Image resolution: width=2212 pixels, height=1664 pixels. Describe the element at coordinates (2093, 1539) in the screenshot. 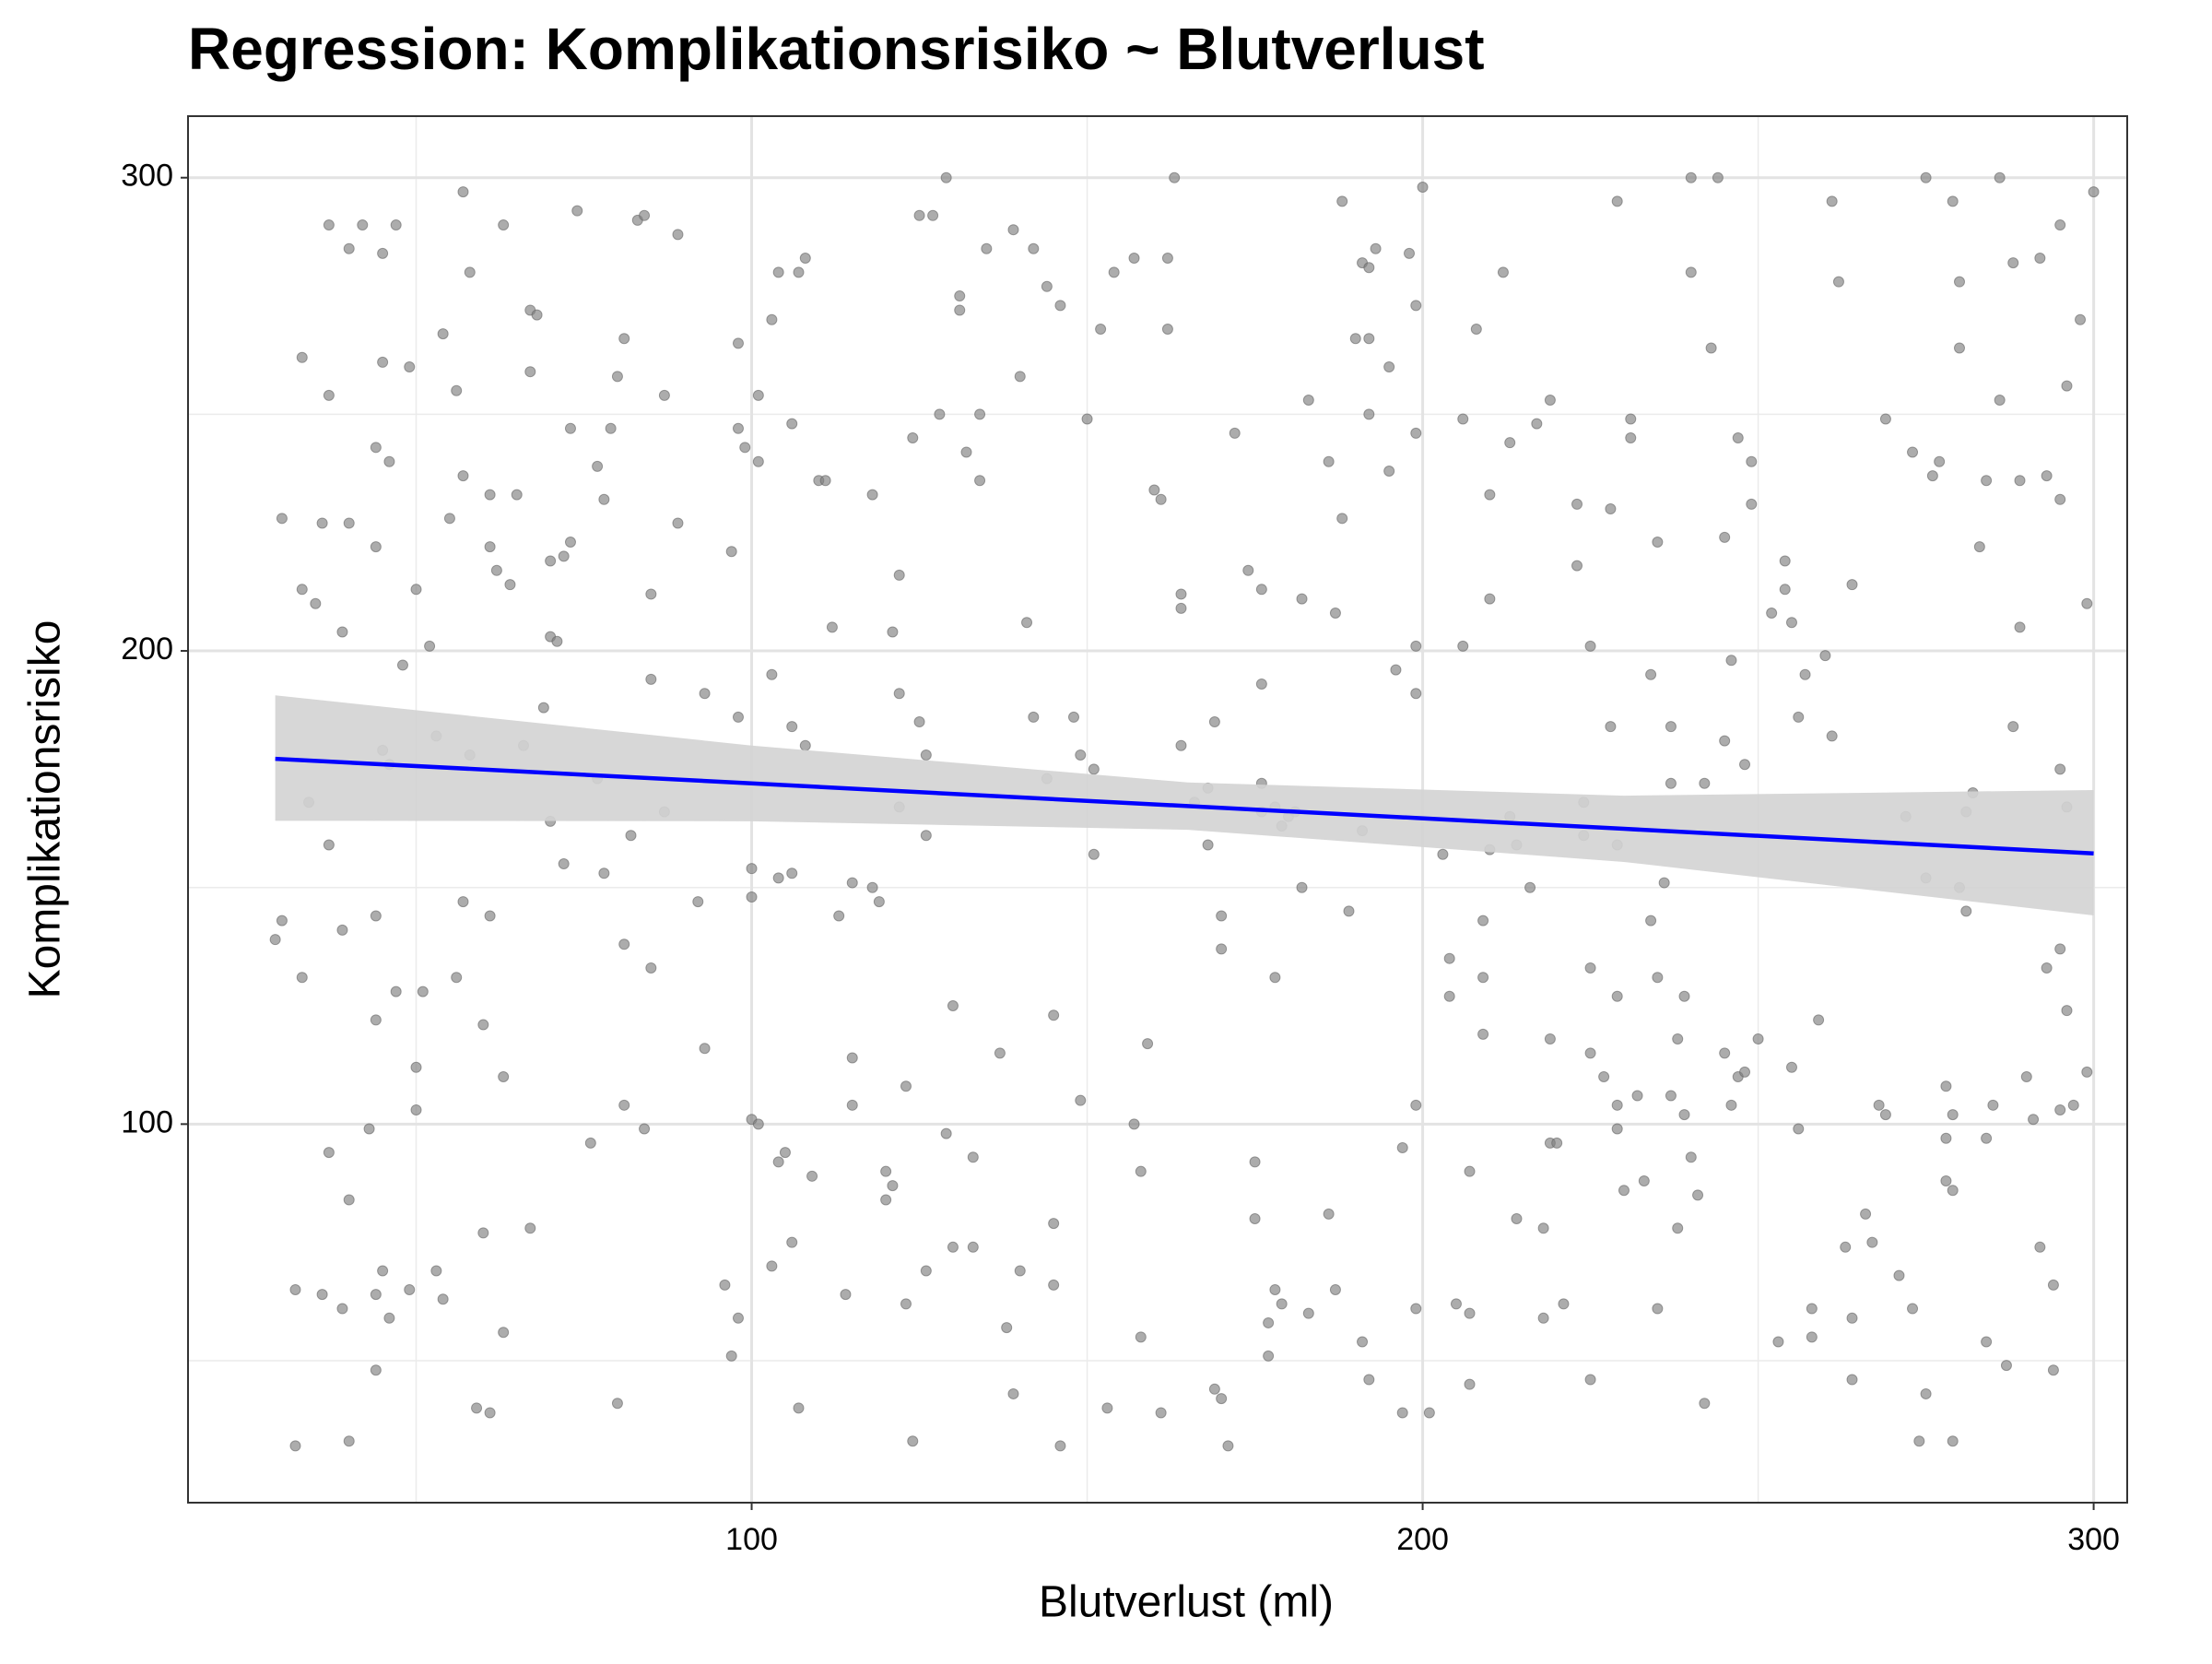

I see `x-tick-label: 300` at that location.